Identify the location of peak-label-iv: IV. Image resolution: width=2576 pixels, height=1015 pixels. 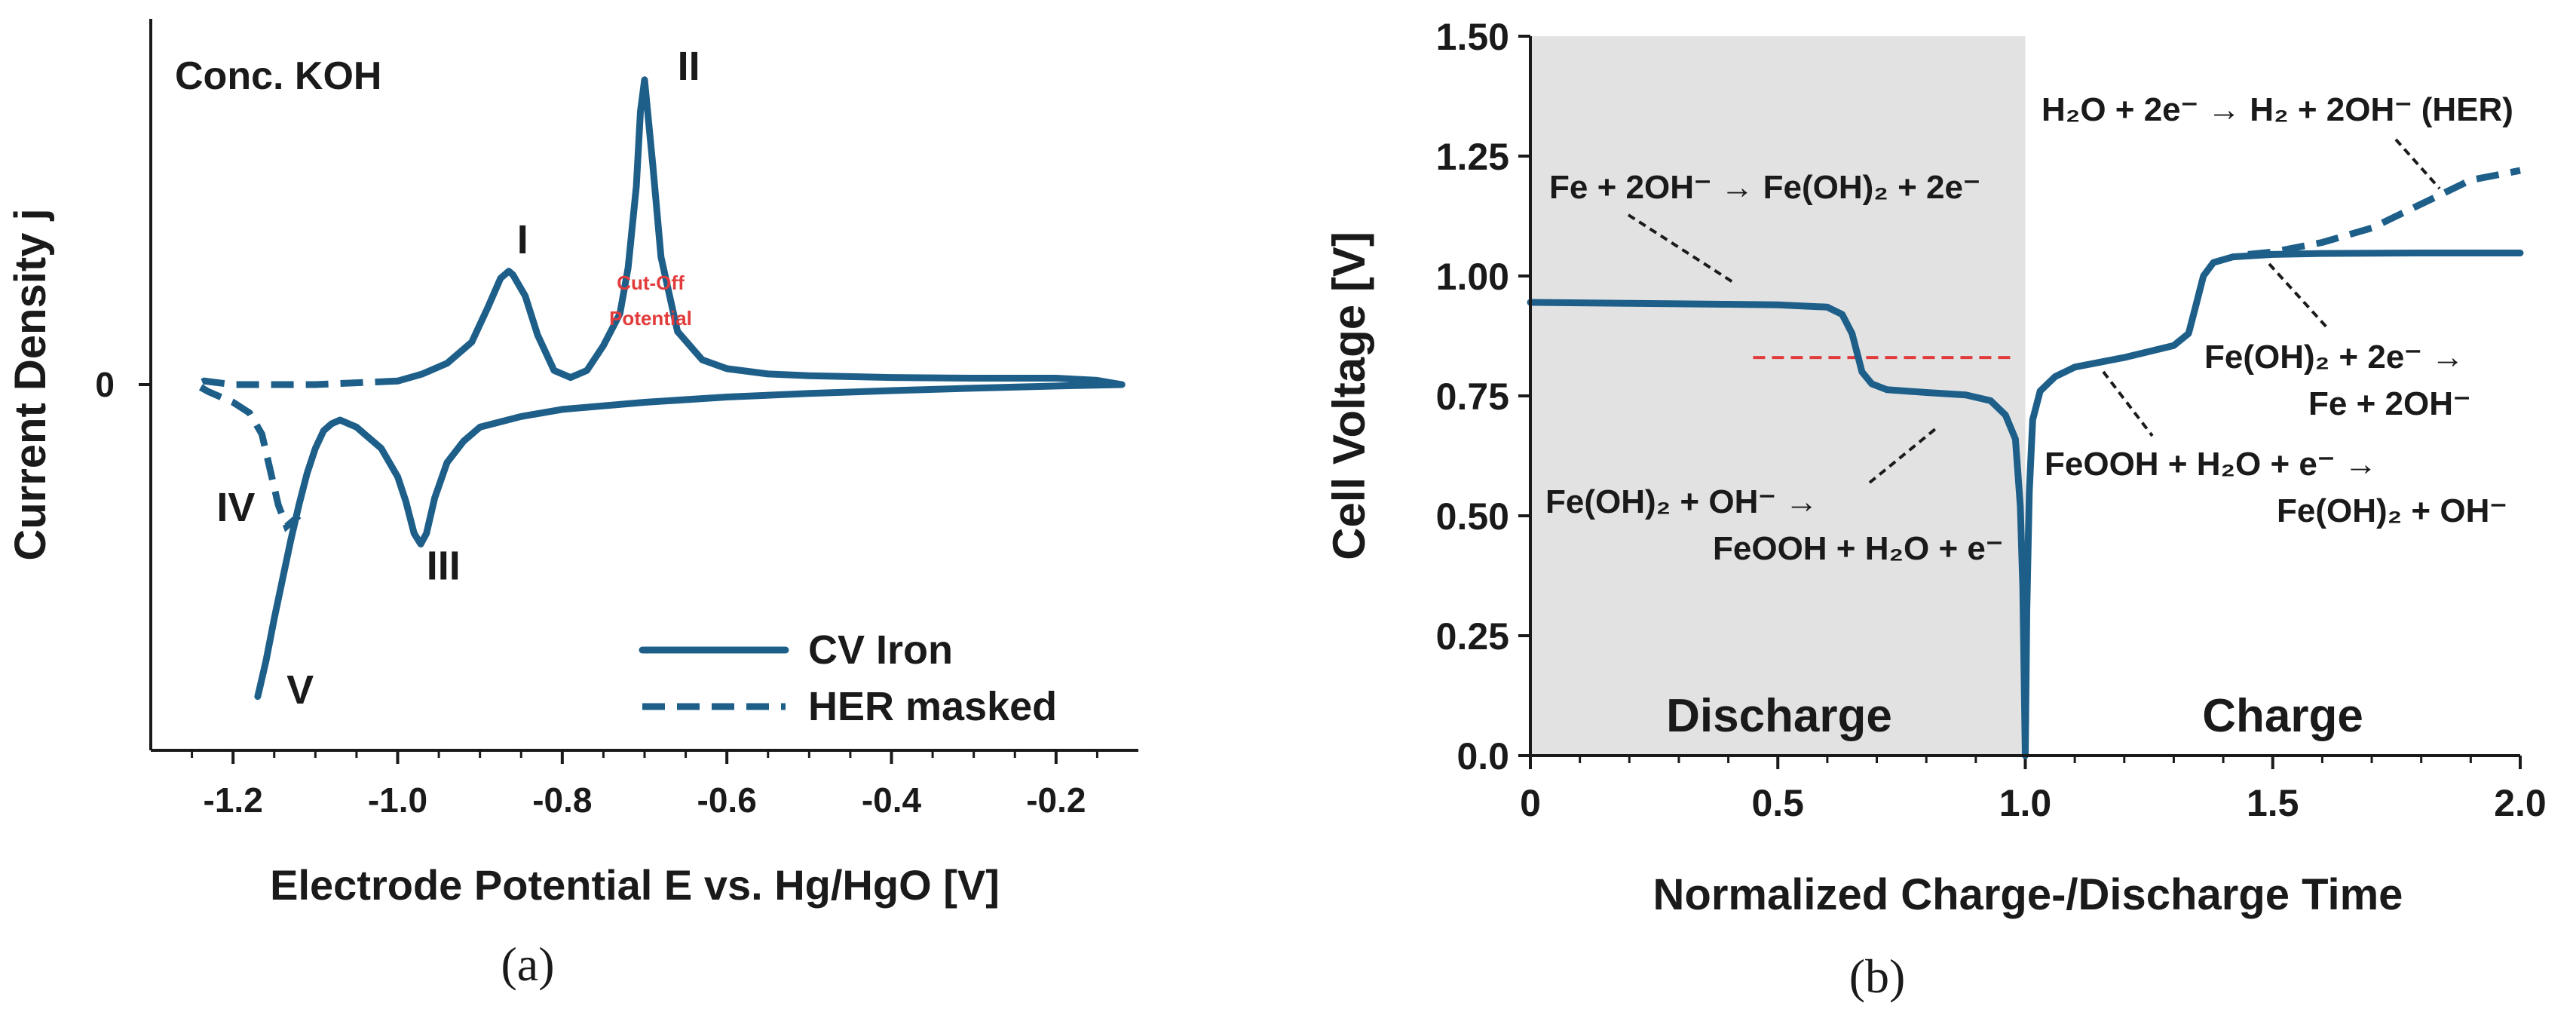
(235, 507).